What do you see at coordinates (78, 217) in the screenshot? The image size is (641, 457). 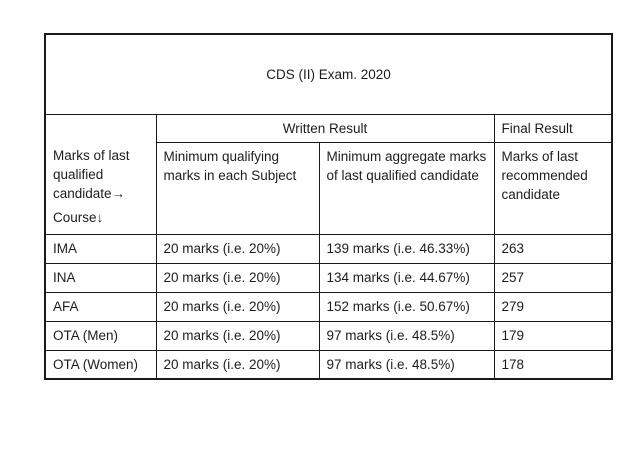 I see `course-axis-label: Course↓` at bounding box center [78, 217].